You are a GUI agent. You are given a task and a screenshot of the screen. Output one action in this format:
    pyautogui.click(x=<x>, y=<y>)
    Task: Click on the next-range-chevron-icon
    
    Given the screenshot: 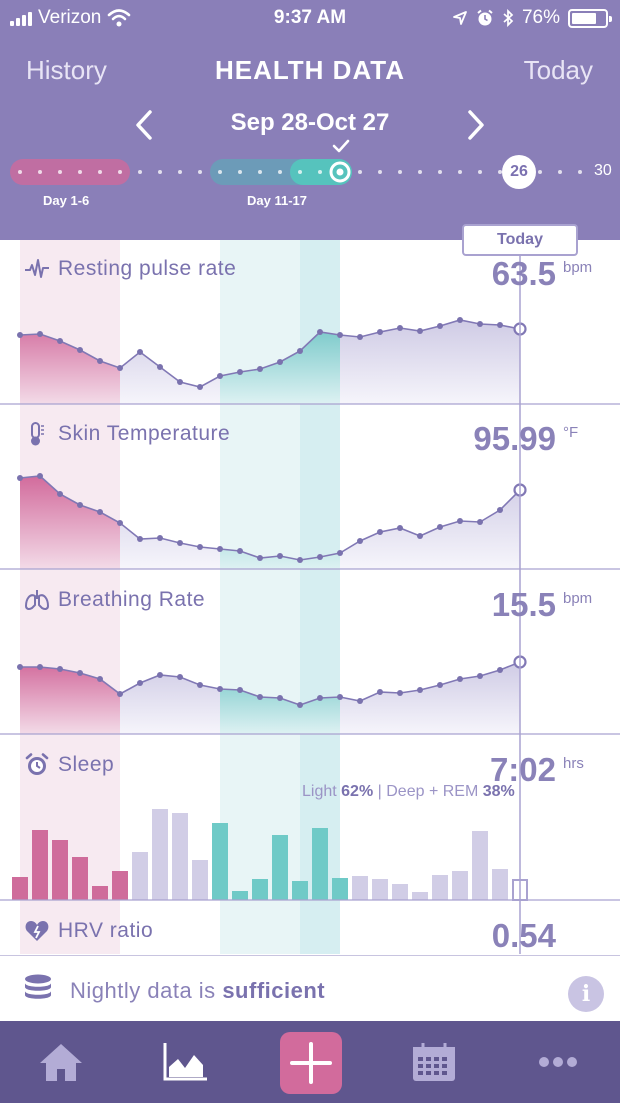 What is the action you would take?
    pyautogui.click(x=475, y=125)
    